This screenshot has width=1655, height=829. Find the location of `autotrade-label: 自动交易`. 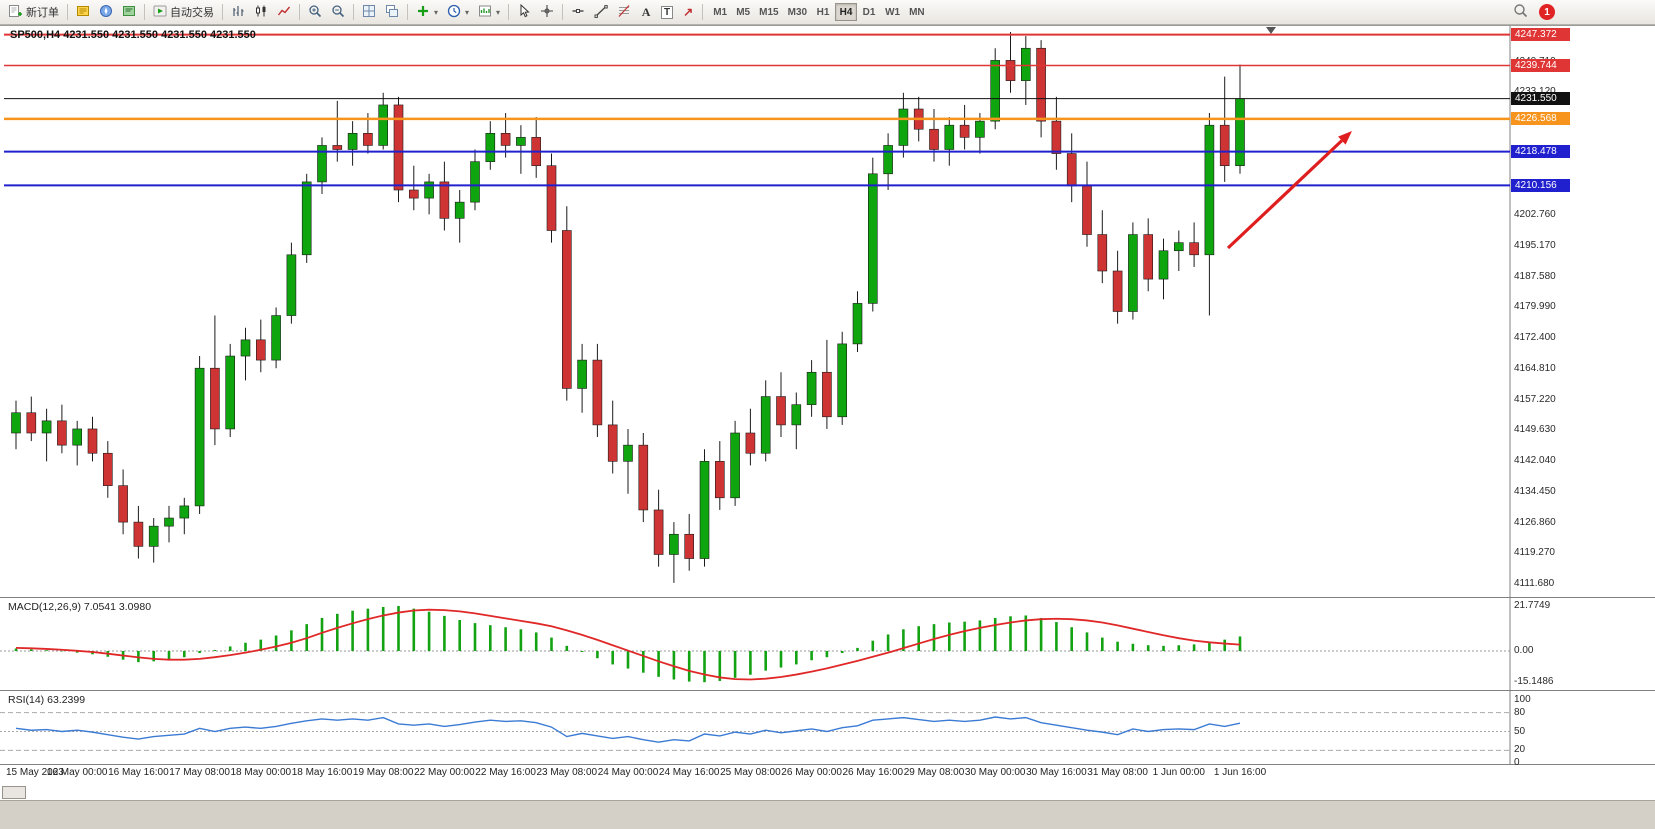

autotrade-label: 自动交易 is located at coordinates (192, 13).